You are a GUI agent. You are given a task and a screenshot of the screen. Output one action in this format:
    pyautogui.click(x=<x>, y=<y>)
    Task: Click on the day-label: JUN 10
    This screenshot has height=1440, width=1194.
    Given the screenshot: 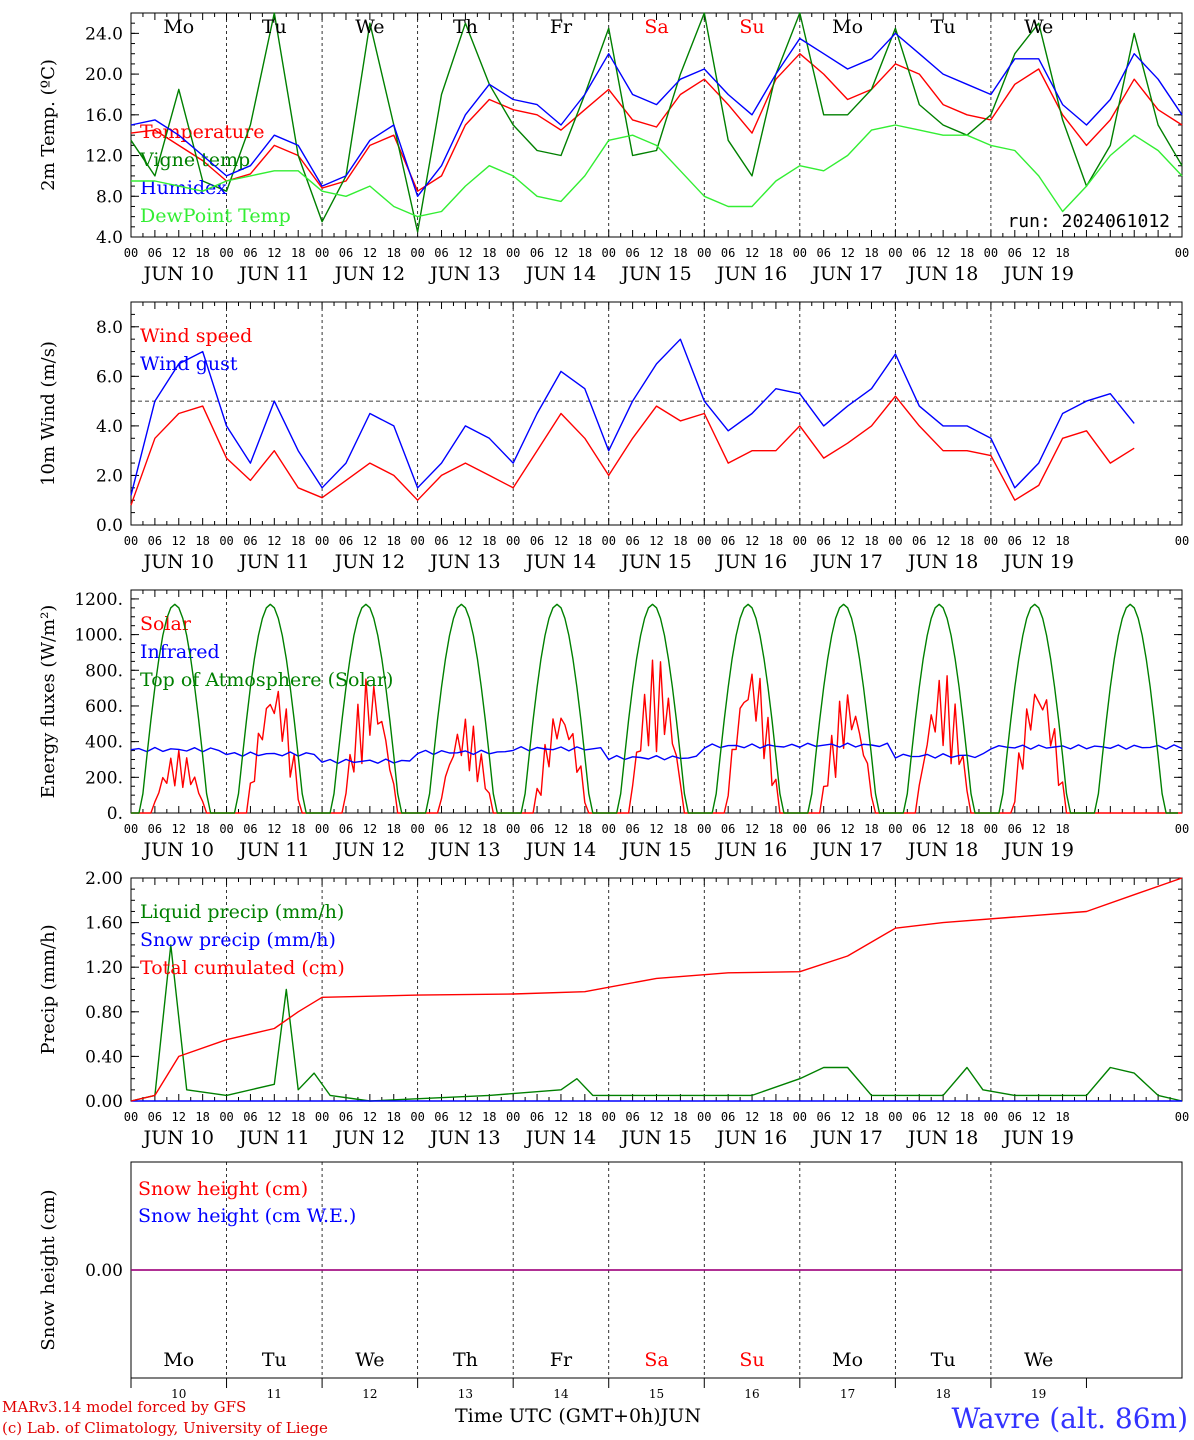 What is the action you would take?
    pyautogui.click(x=178, y=562)
    